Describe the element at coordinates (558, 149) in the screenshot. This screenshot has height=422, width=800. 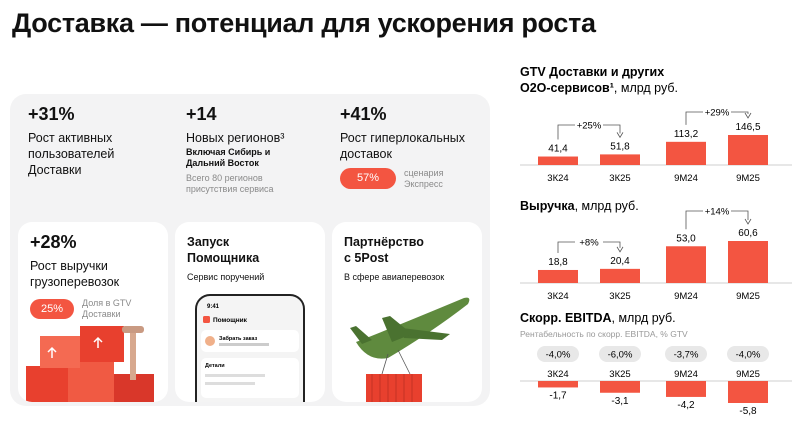
I see `value-label: 41,4` at that location.